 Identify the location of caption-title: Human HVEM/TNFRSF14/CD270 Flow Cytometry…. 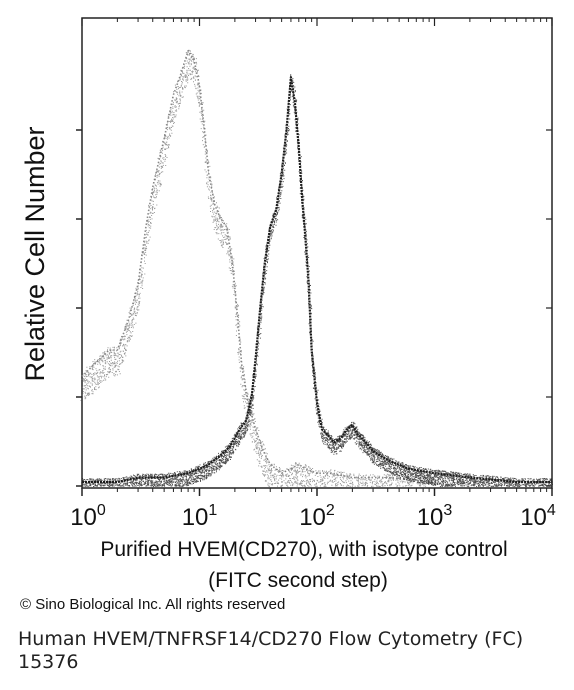
(271, 639).